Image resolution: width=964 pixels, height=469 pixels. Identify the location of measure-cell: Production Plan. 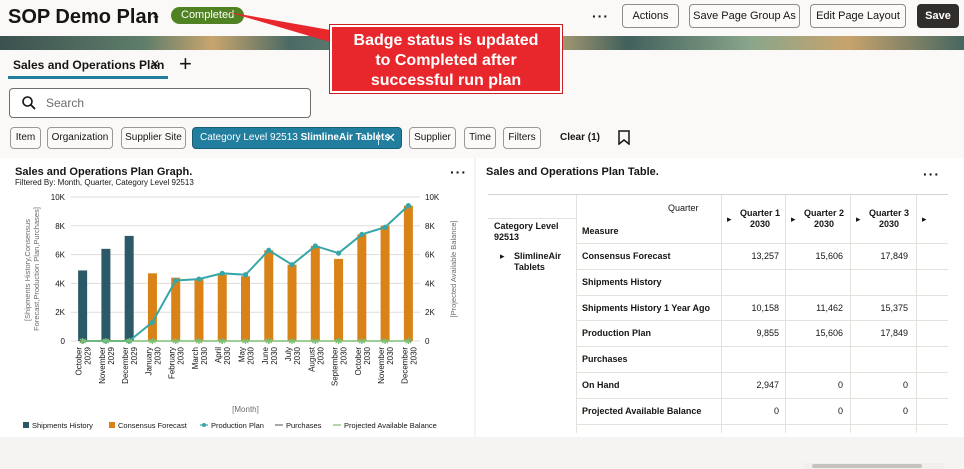
(617, 333).